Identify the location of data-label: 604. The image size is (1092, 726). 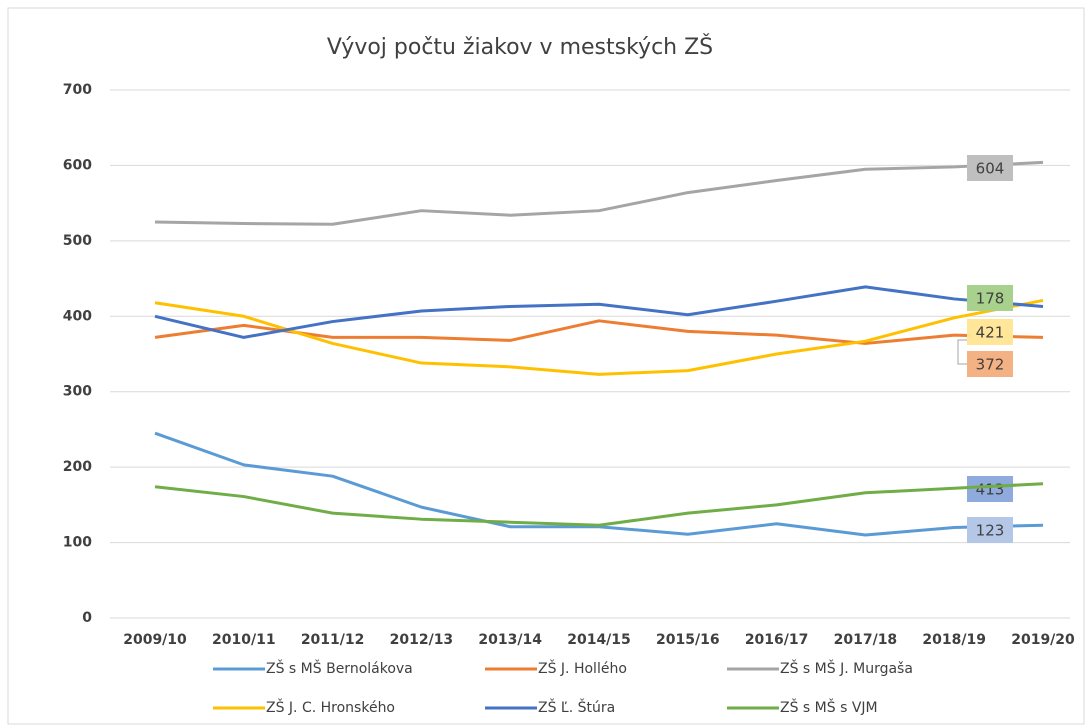
(990, 169).